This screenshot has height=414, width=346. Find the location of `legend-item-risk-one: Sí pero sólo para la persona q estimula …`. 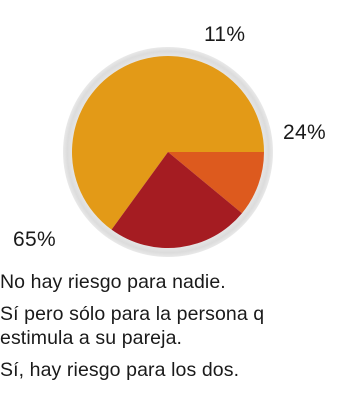

legend-item-risk-one: Sí pero sólo para la persona q estimula … is located at coordinates (132, 326).